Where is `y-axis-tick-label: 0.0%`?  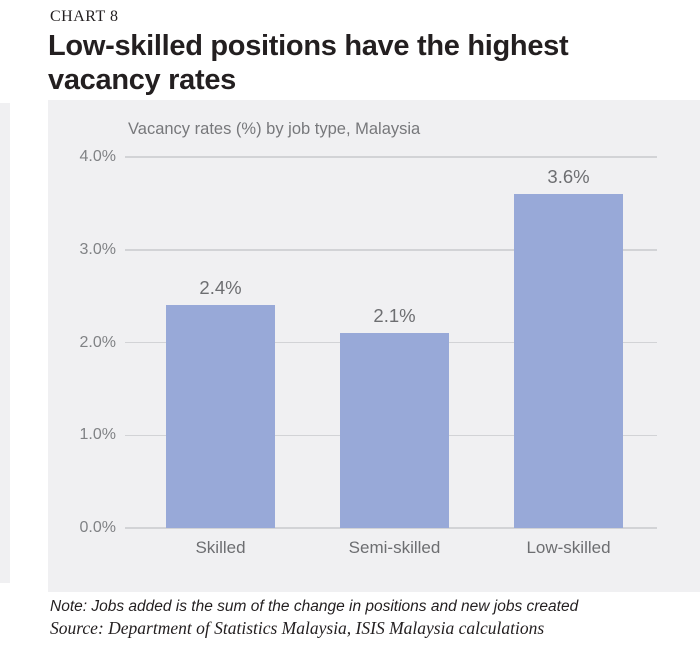 y-axis-tick-label: 0.0% is located at coordinates (97, 527).